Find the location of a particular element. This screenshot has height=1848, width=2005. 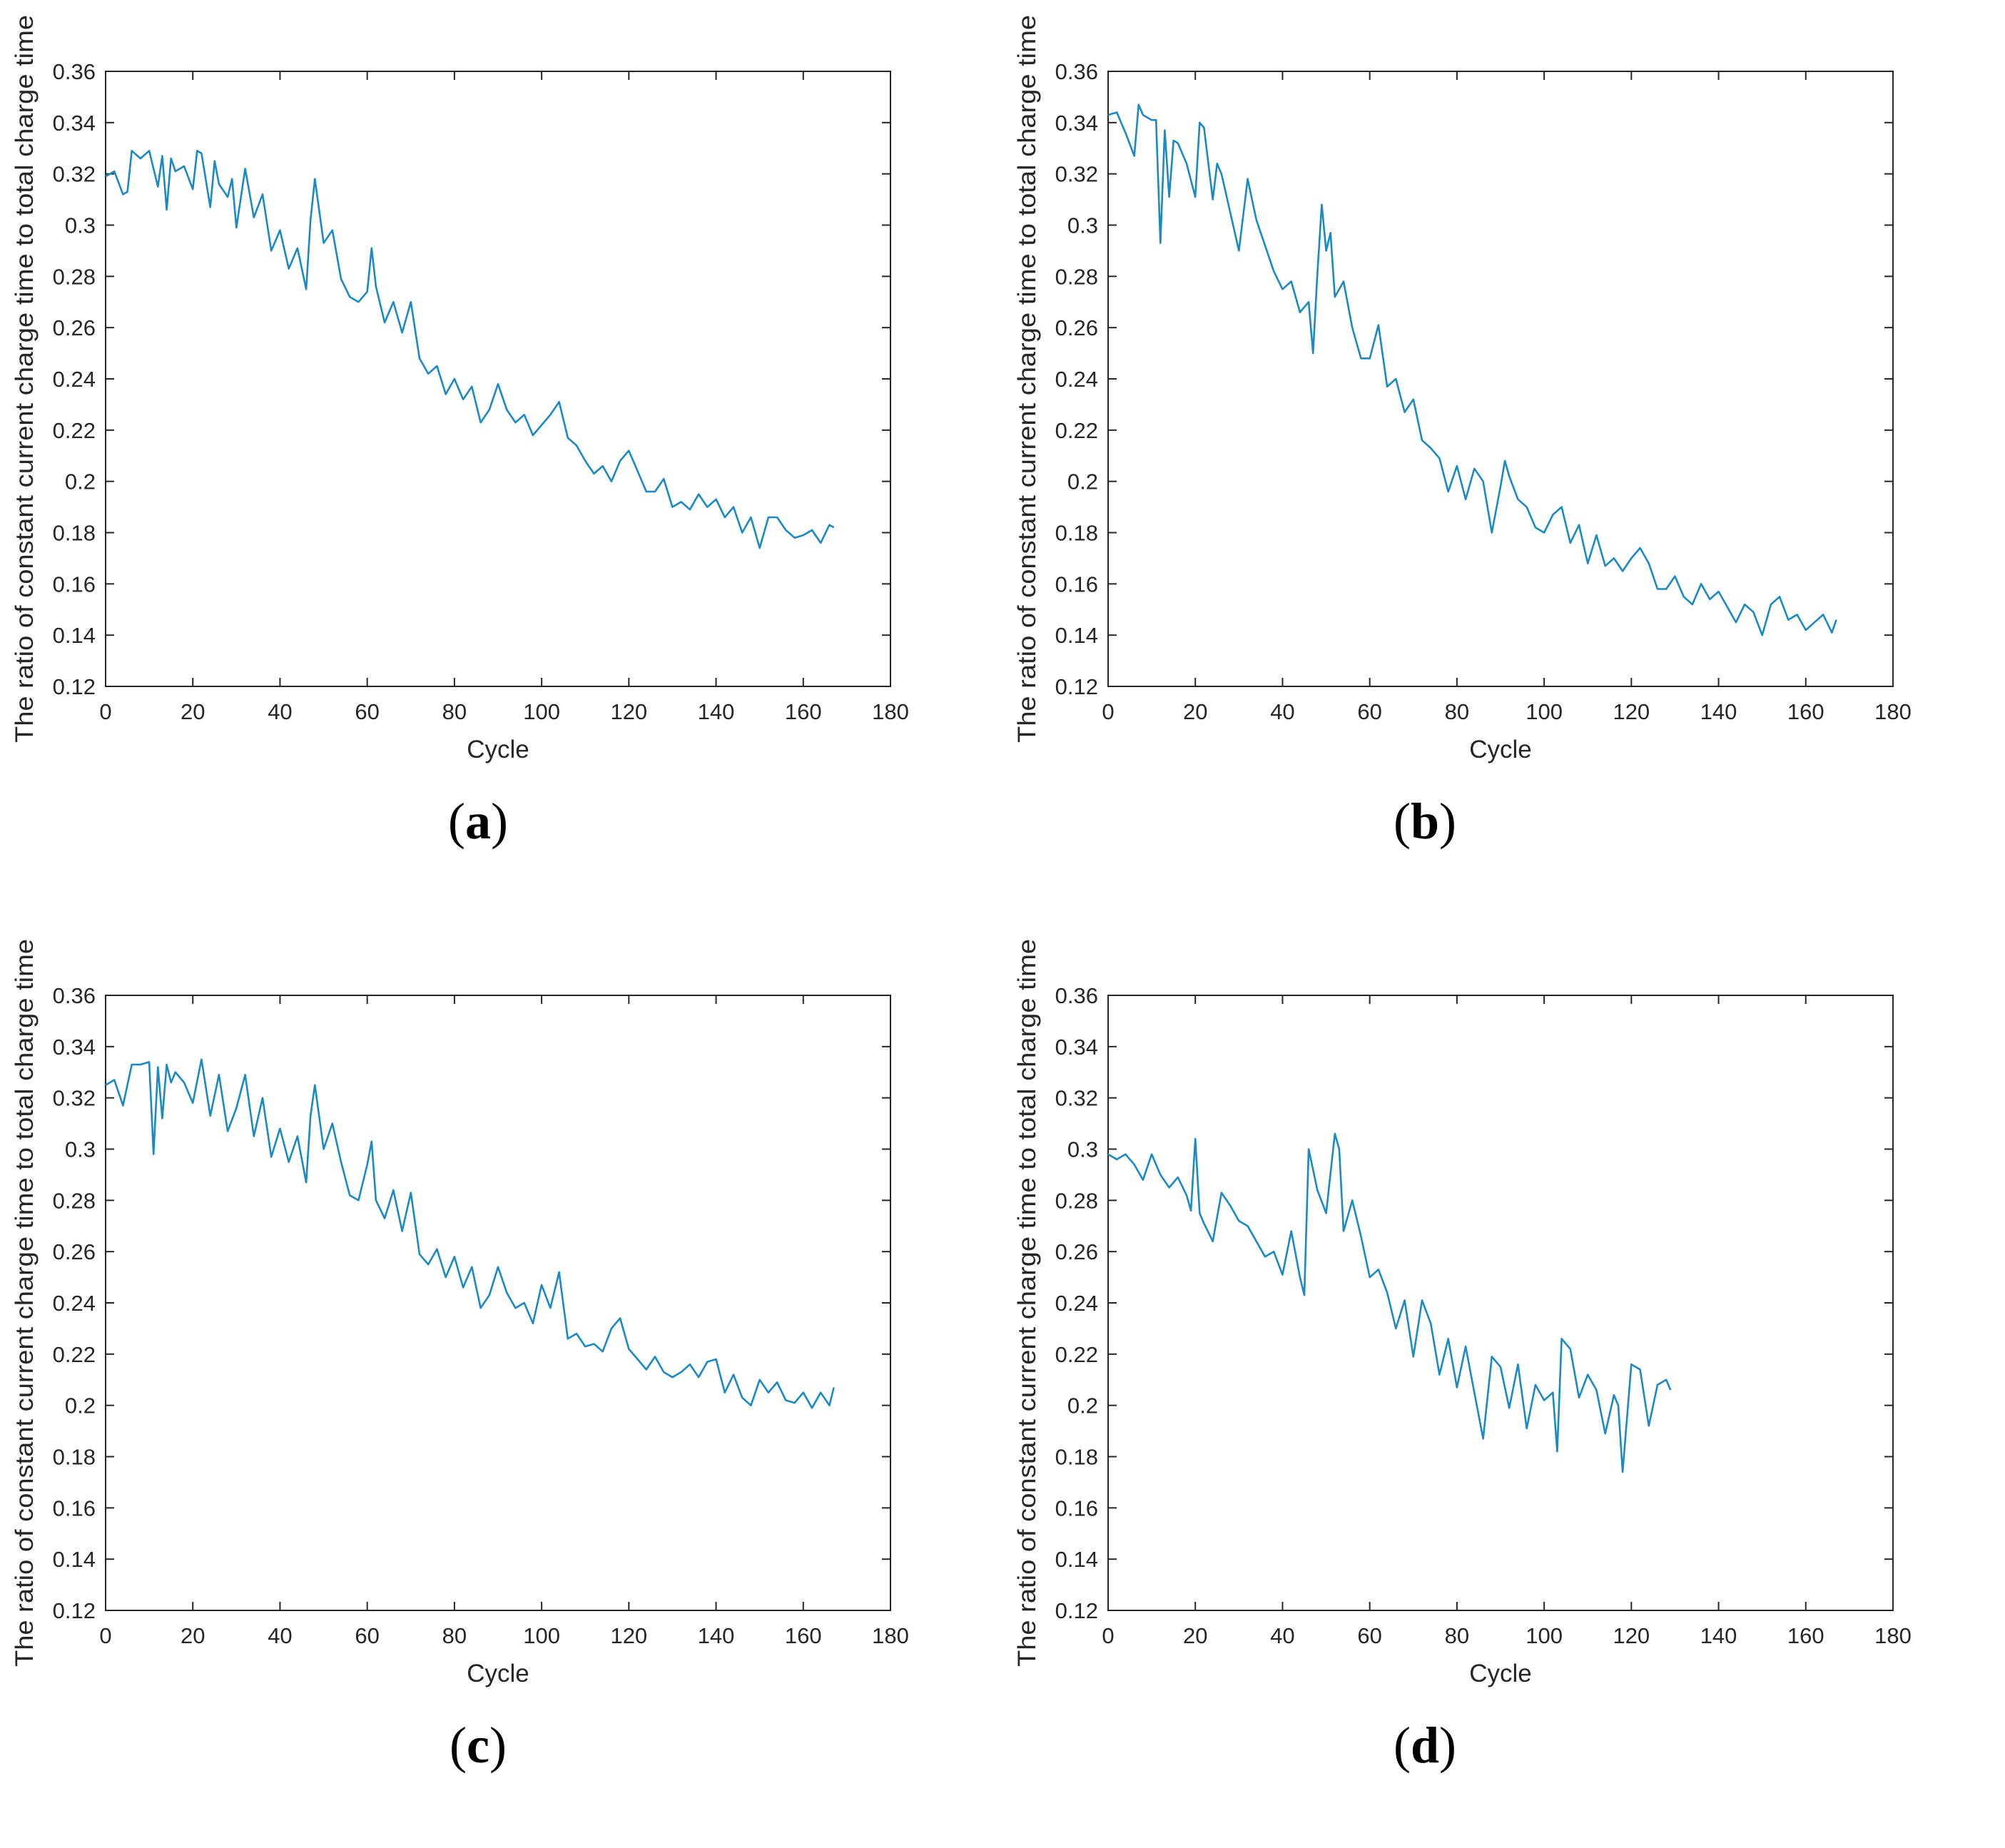

y-tick-label: 0.32 is located at coordinates (1076, 1098).